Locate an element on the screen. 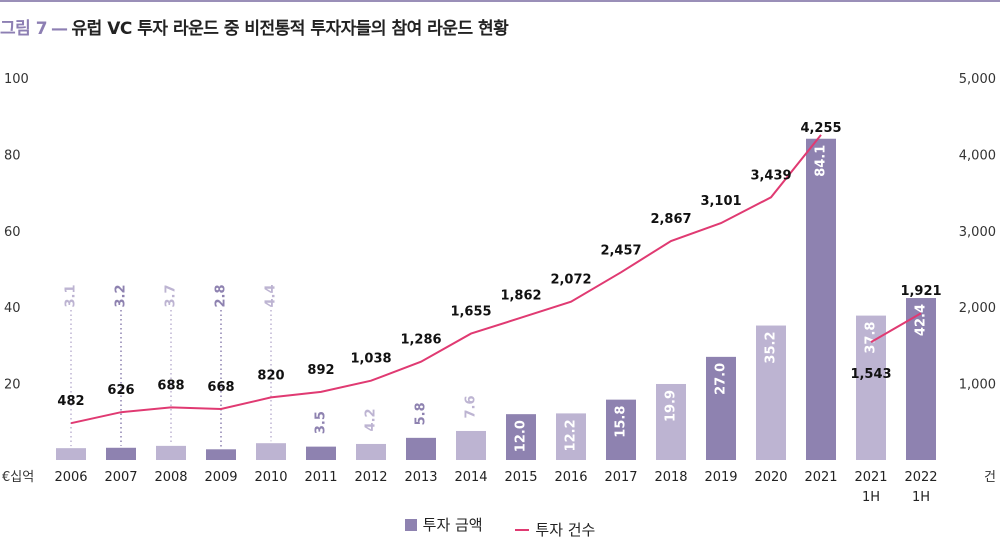 The height and width of the screenshot is (540, 1000). legend-item-count: 투자 건수 is located at coordinates (555, 529).